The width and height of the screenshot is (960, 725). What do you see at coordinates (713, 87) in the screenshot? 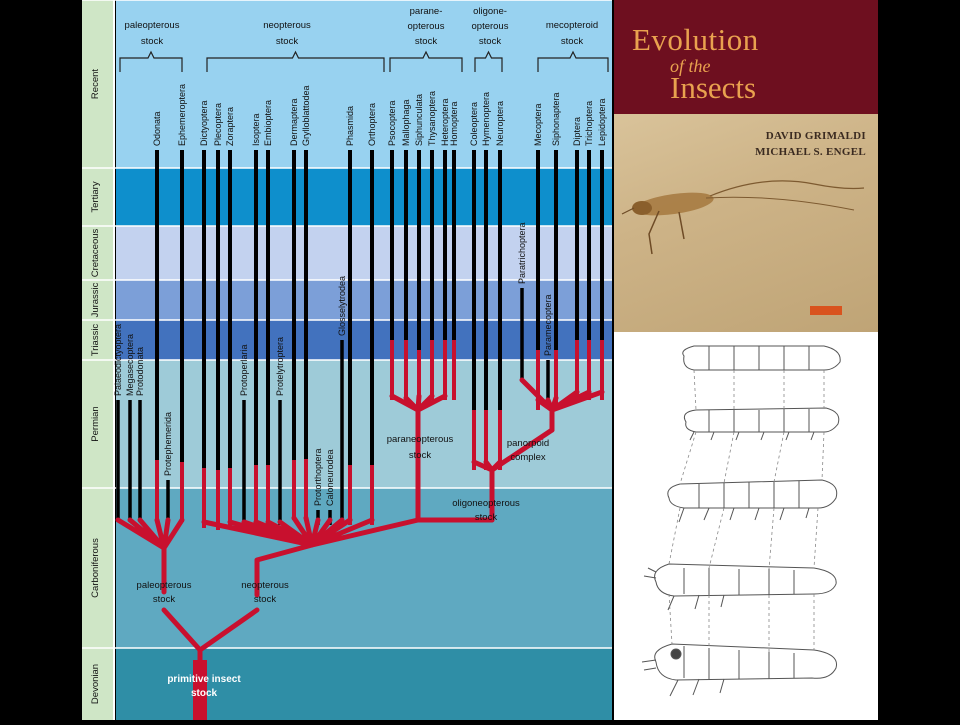
I see `book-title-line3: Insects` at bounding box center [713, 87].